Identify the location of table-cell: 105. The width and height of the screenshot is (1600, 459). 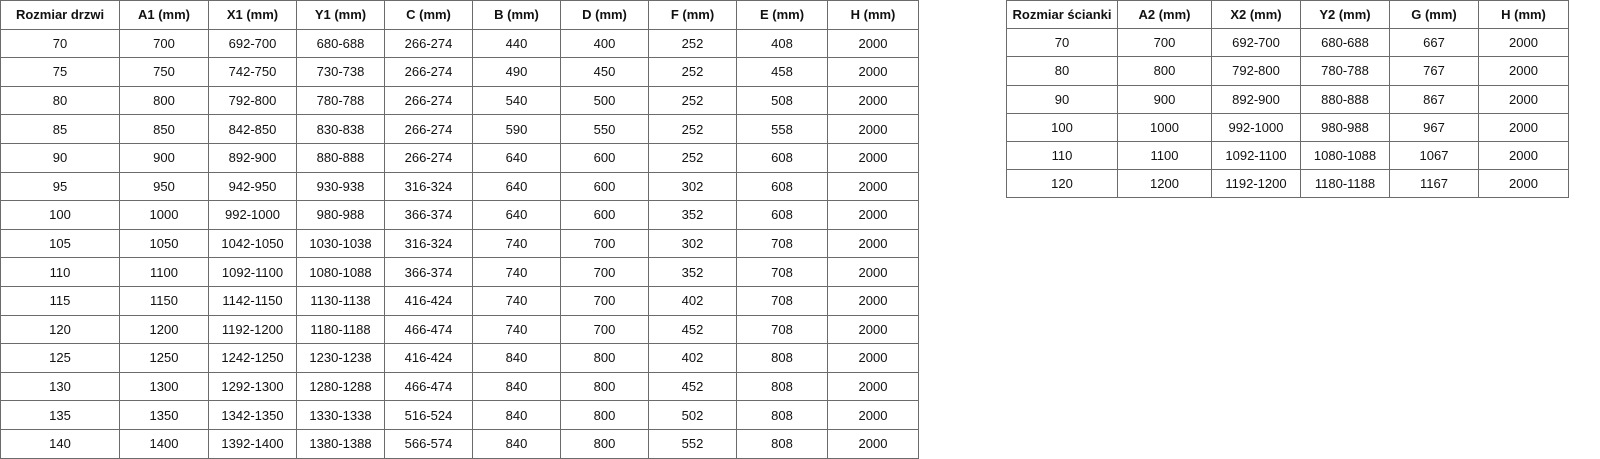
(60, 243).